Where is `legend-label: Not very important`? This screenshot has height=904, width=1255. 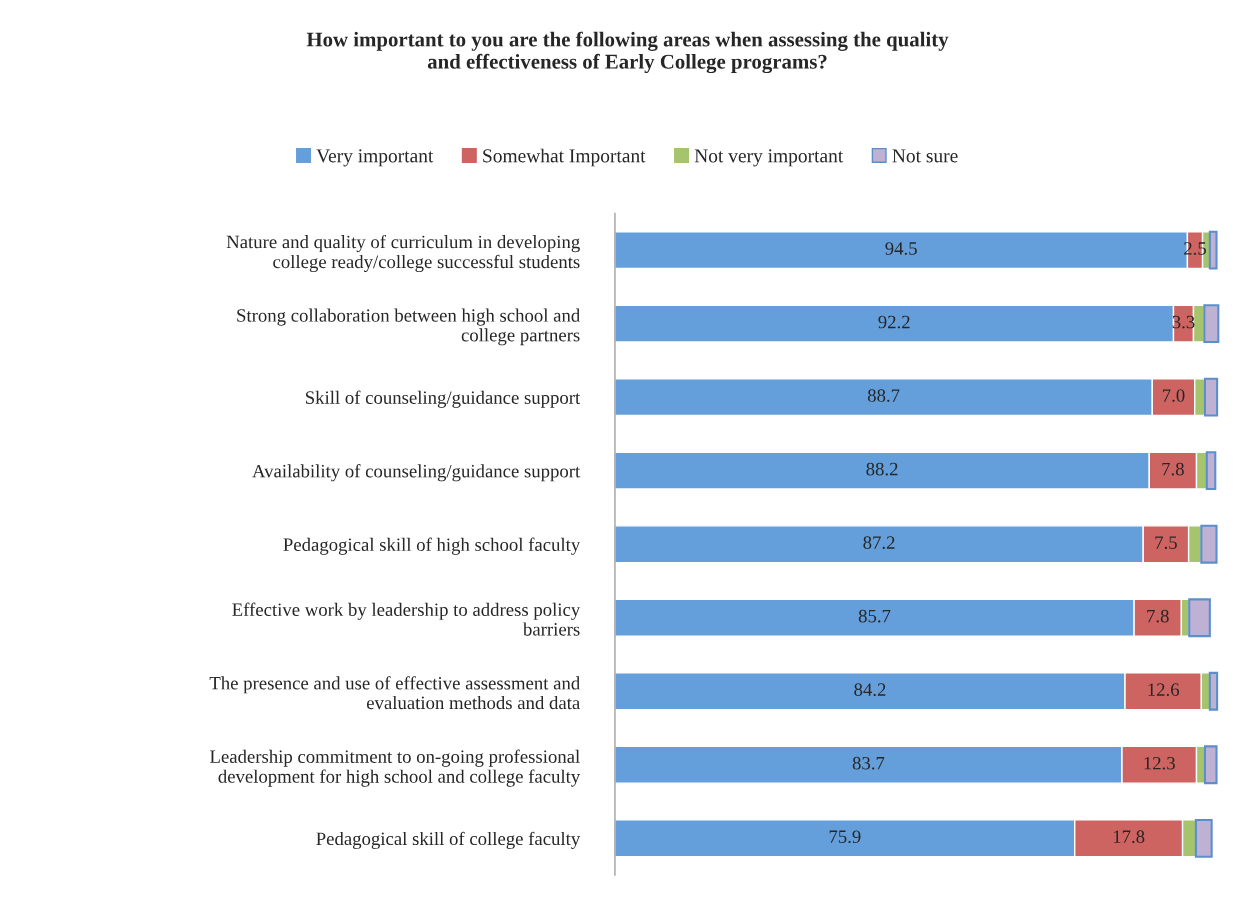 legend-label: Not very important is located at coordinates (769, 158).